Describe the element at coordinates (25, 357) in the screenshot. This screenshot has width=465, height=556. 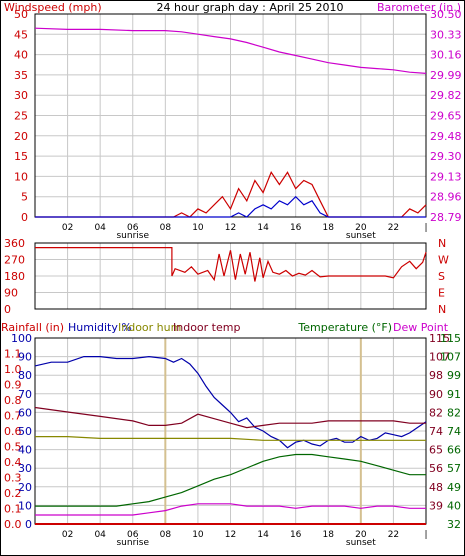
I see `y-tick-label-humidity: 90` at that location.